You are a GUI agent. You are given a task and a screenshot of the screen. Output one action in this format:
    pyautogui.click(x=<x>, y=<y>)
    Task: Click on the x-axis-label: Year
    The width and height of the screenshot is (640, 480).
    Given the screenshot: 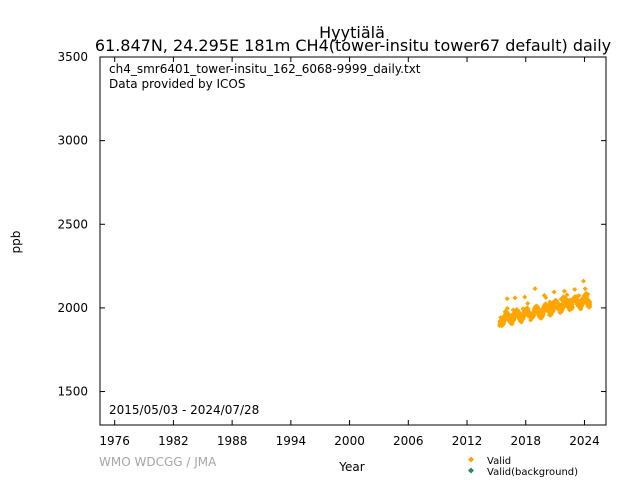 What is the action you would take?
    pyautogui.click(x=351, y=467)
    